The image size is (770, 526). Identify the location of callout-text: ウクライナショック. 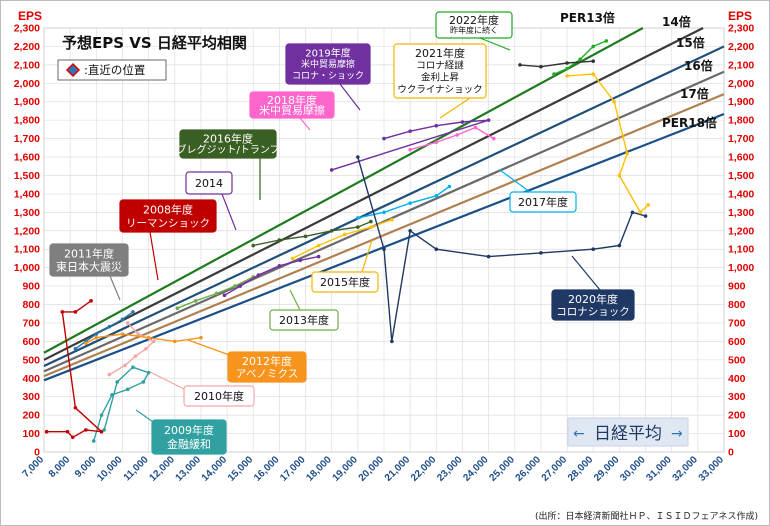
(439, 89).